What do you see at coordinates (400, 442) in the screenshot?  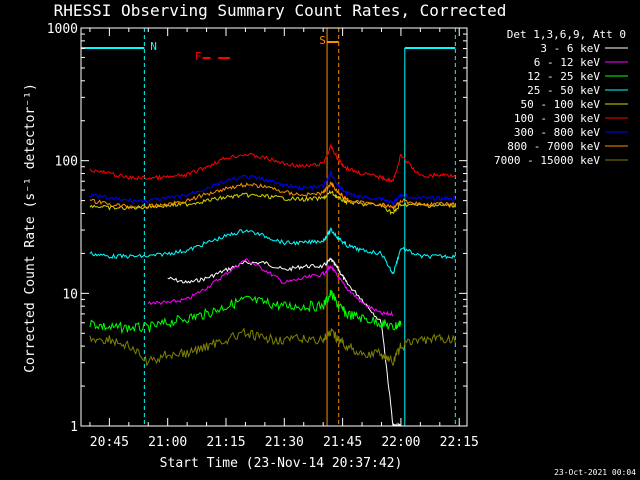 I see `x-tick-label: 22:00` at bounding box center [400, 442].